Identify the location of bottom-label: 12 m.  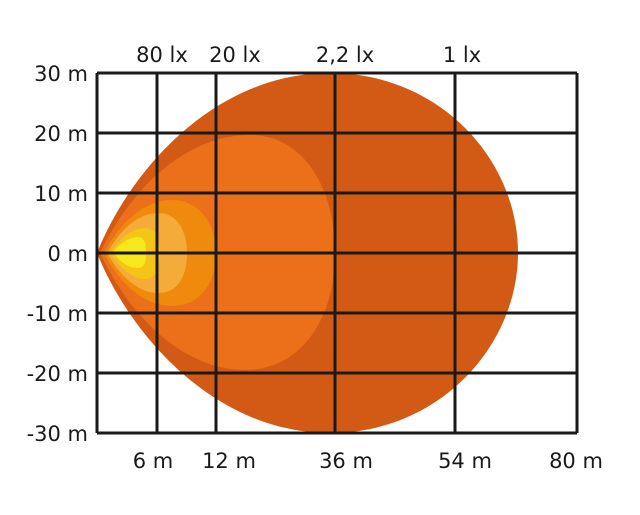
(229, 461).